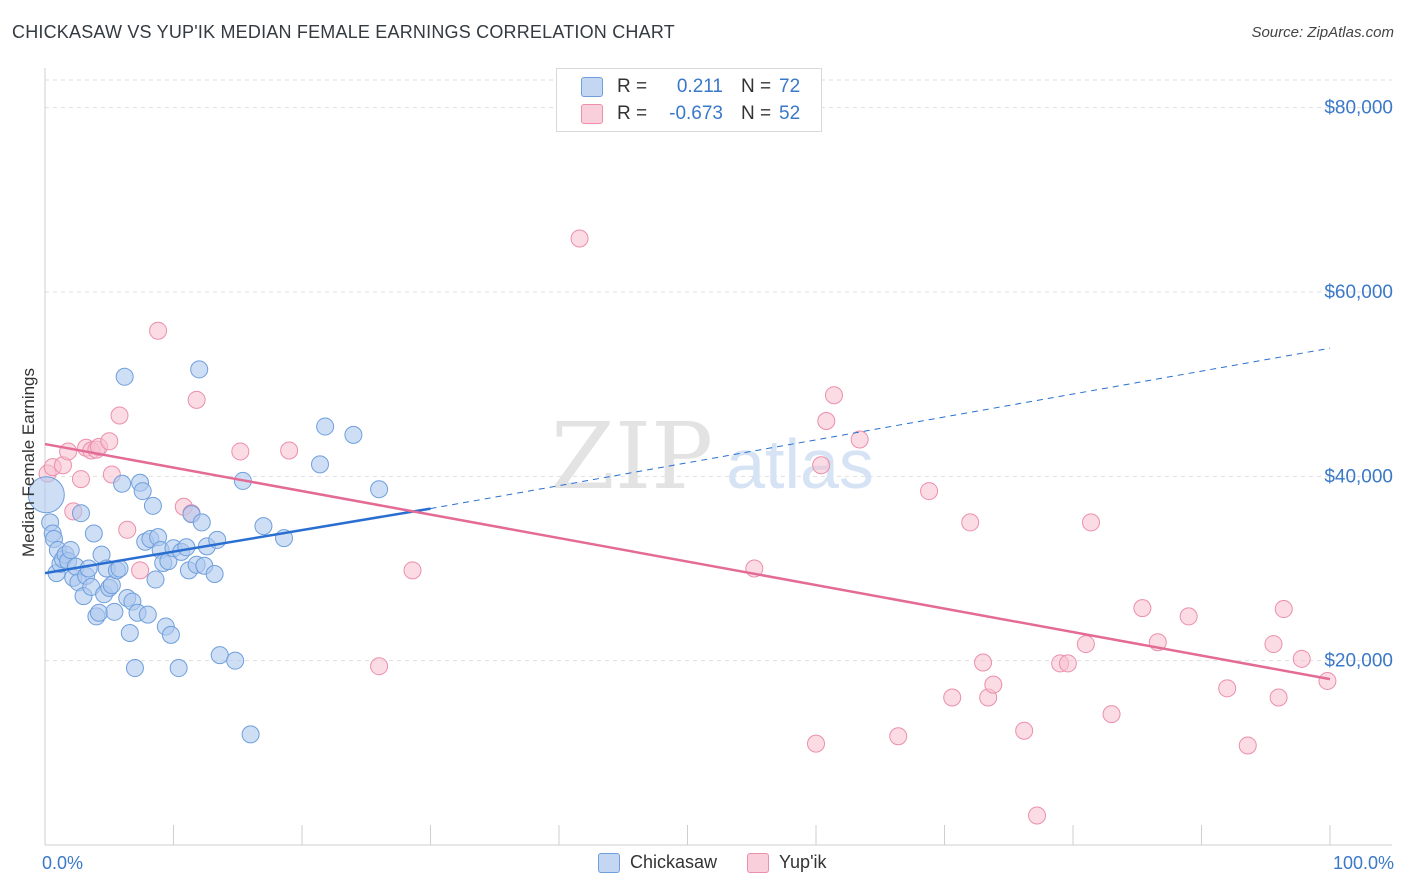 The height and width of the screenshot is (892, 1406). Describe the element at coordinates (1358, 292) in the screenshot. I see `y-tick-label: $60,000` at that location.